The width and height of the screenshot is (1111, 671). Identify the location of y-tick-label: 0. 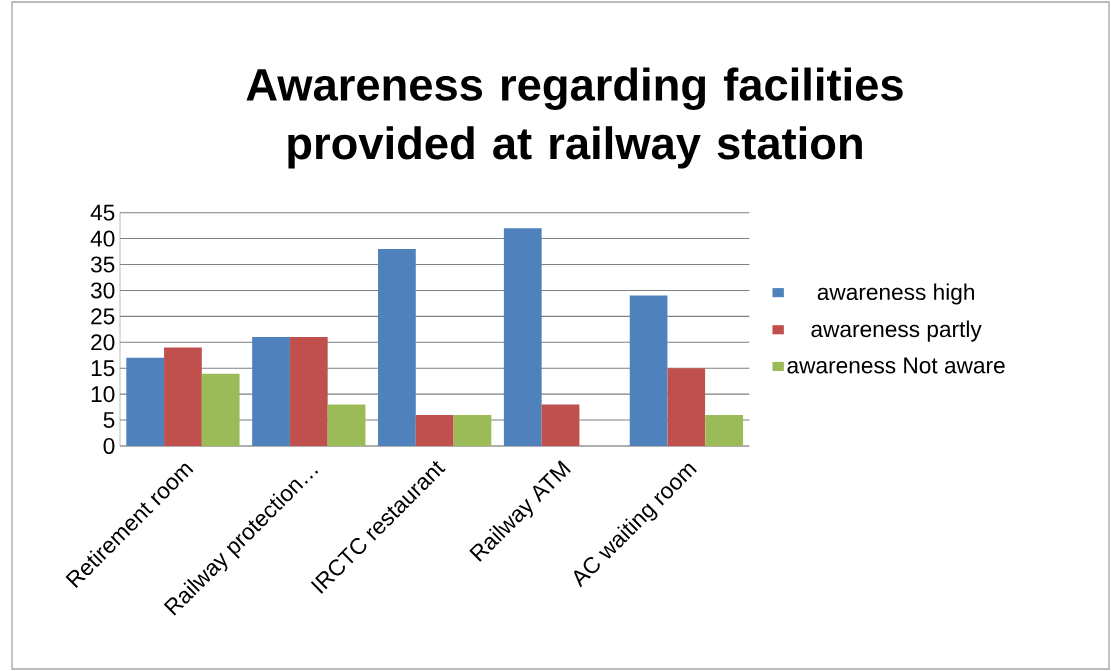
(109, 446).